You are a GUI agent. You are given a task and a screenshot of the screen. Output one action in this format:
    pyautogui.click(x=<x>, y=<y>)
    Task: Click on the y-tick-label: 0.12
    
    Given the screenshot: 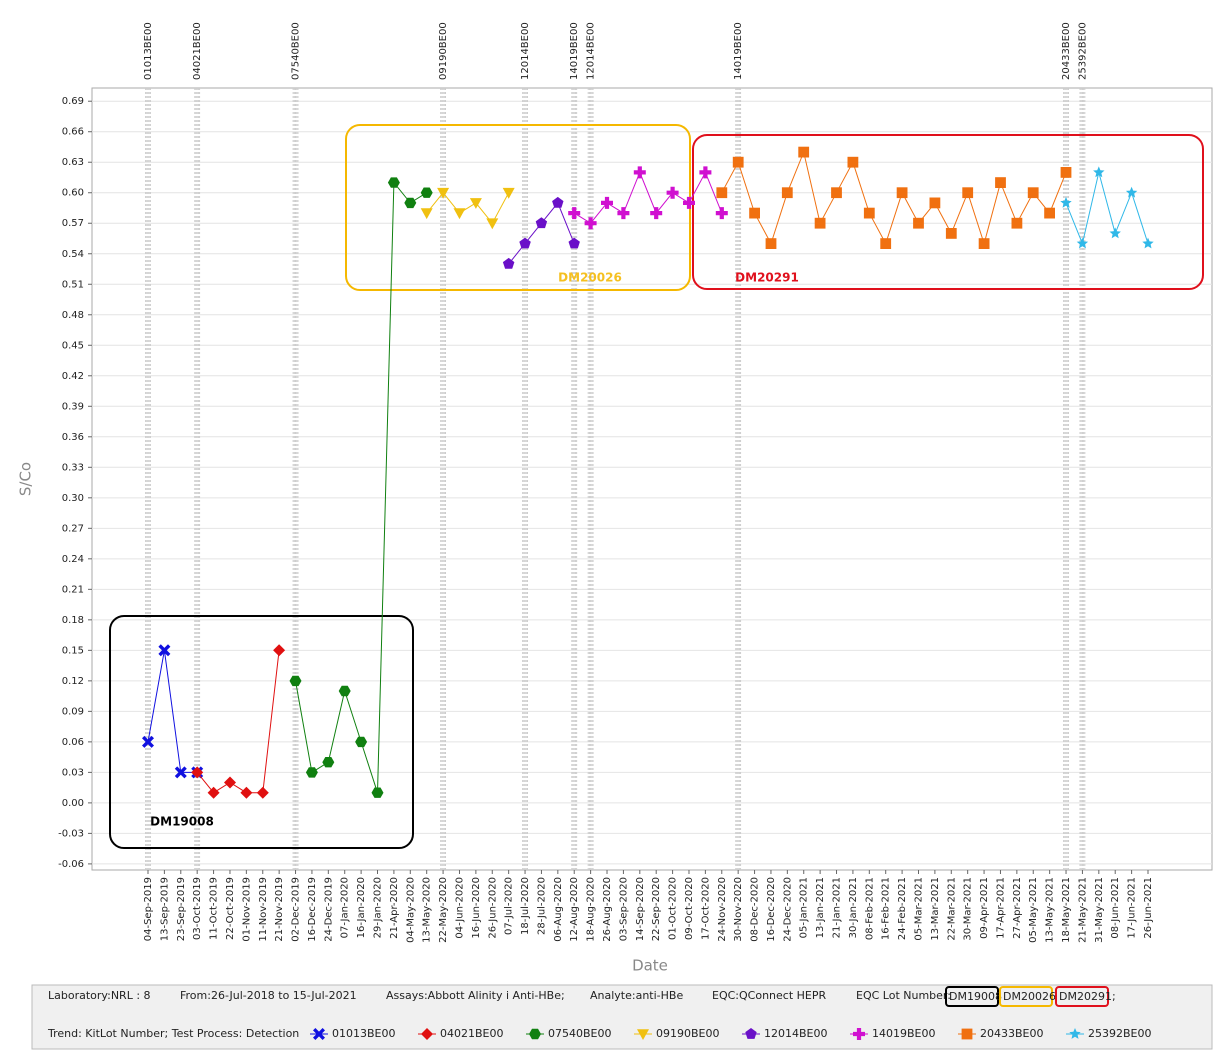 What is the action you would take?
    pyautogui.click(x=73, y=681)
    